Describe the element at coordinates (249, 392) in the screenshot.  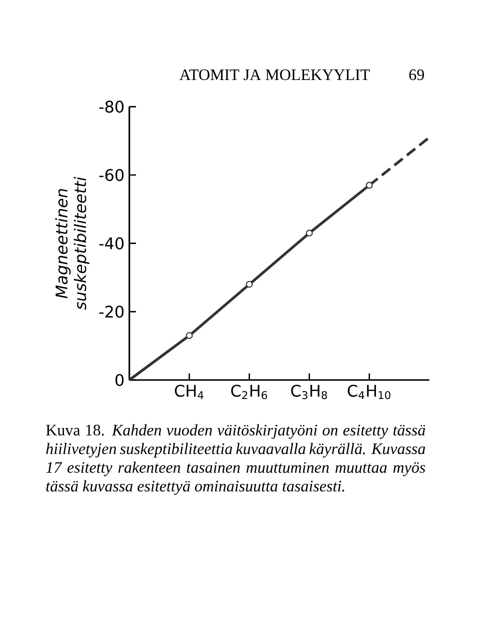
I see `x-tick-label: C$_{2}$H$_{6}$` at that location.